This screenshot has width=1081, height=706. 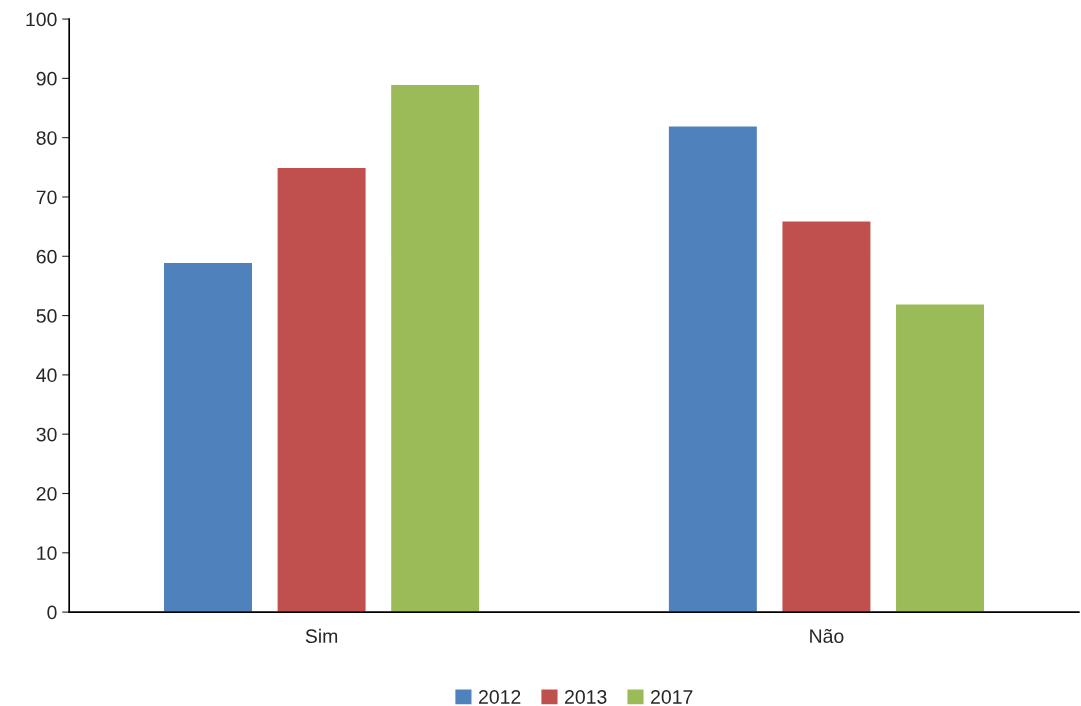 What do you see at coordinates (46, 434) in the screenshot?
I see `y-tick-label: 30` at bounding box center [46, 434].